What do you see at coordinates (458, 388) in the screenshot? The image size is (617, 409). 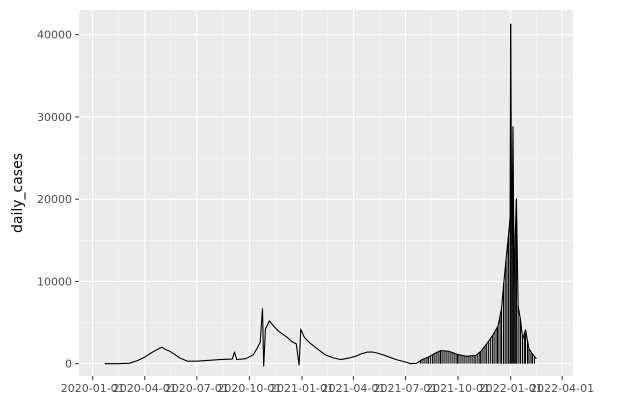 I see `x-tick-label: 2021-10-01` at bounding box center [458, 388].